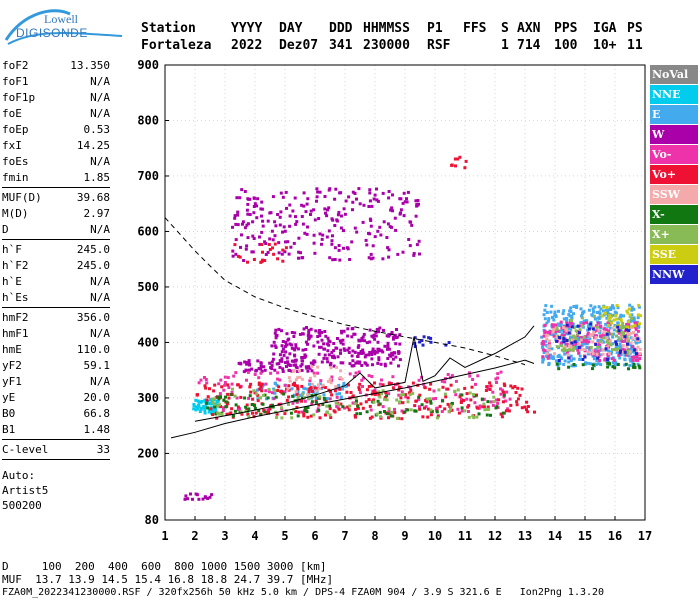 This screenshot has width=700, height=600. What do you see at coordinates (344, 536) in the screenshot?
I see `x-tick-label: 7` at bounding box center [344, 536].